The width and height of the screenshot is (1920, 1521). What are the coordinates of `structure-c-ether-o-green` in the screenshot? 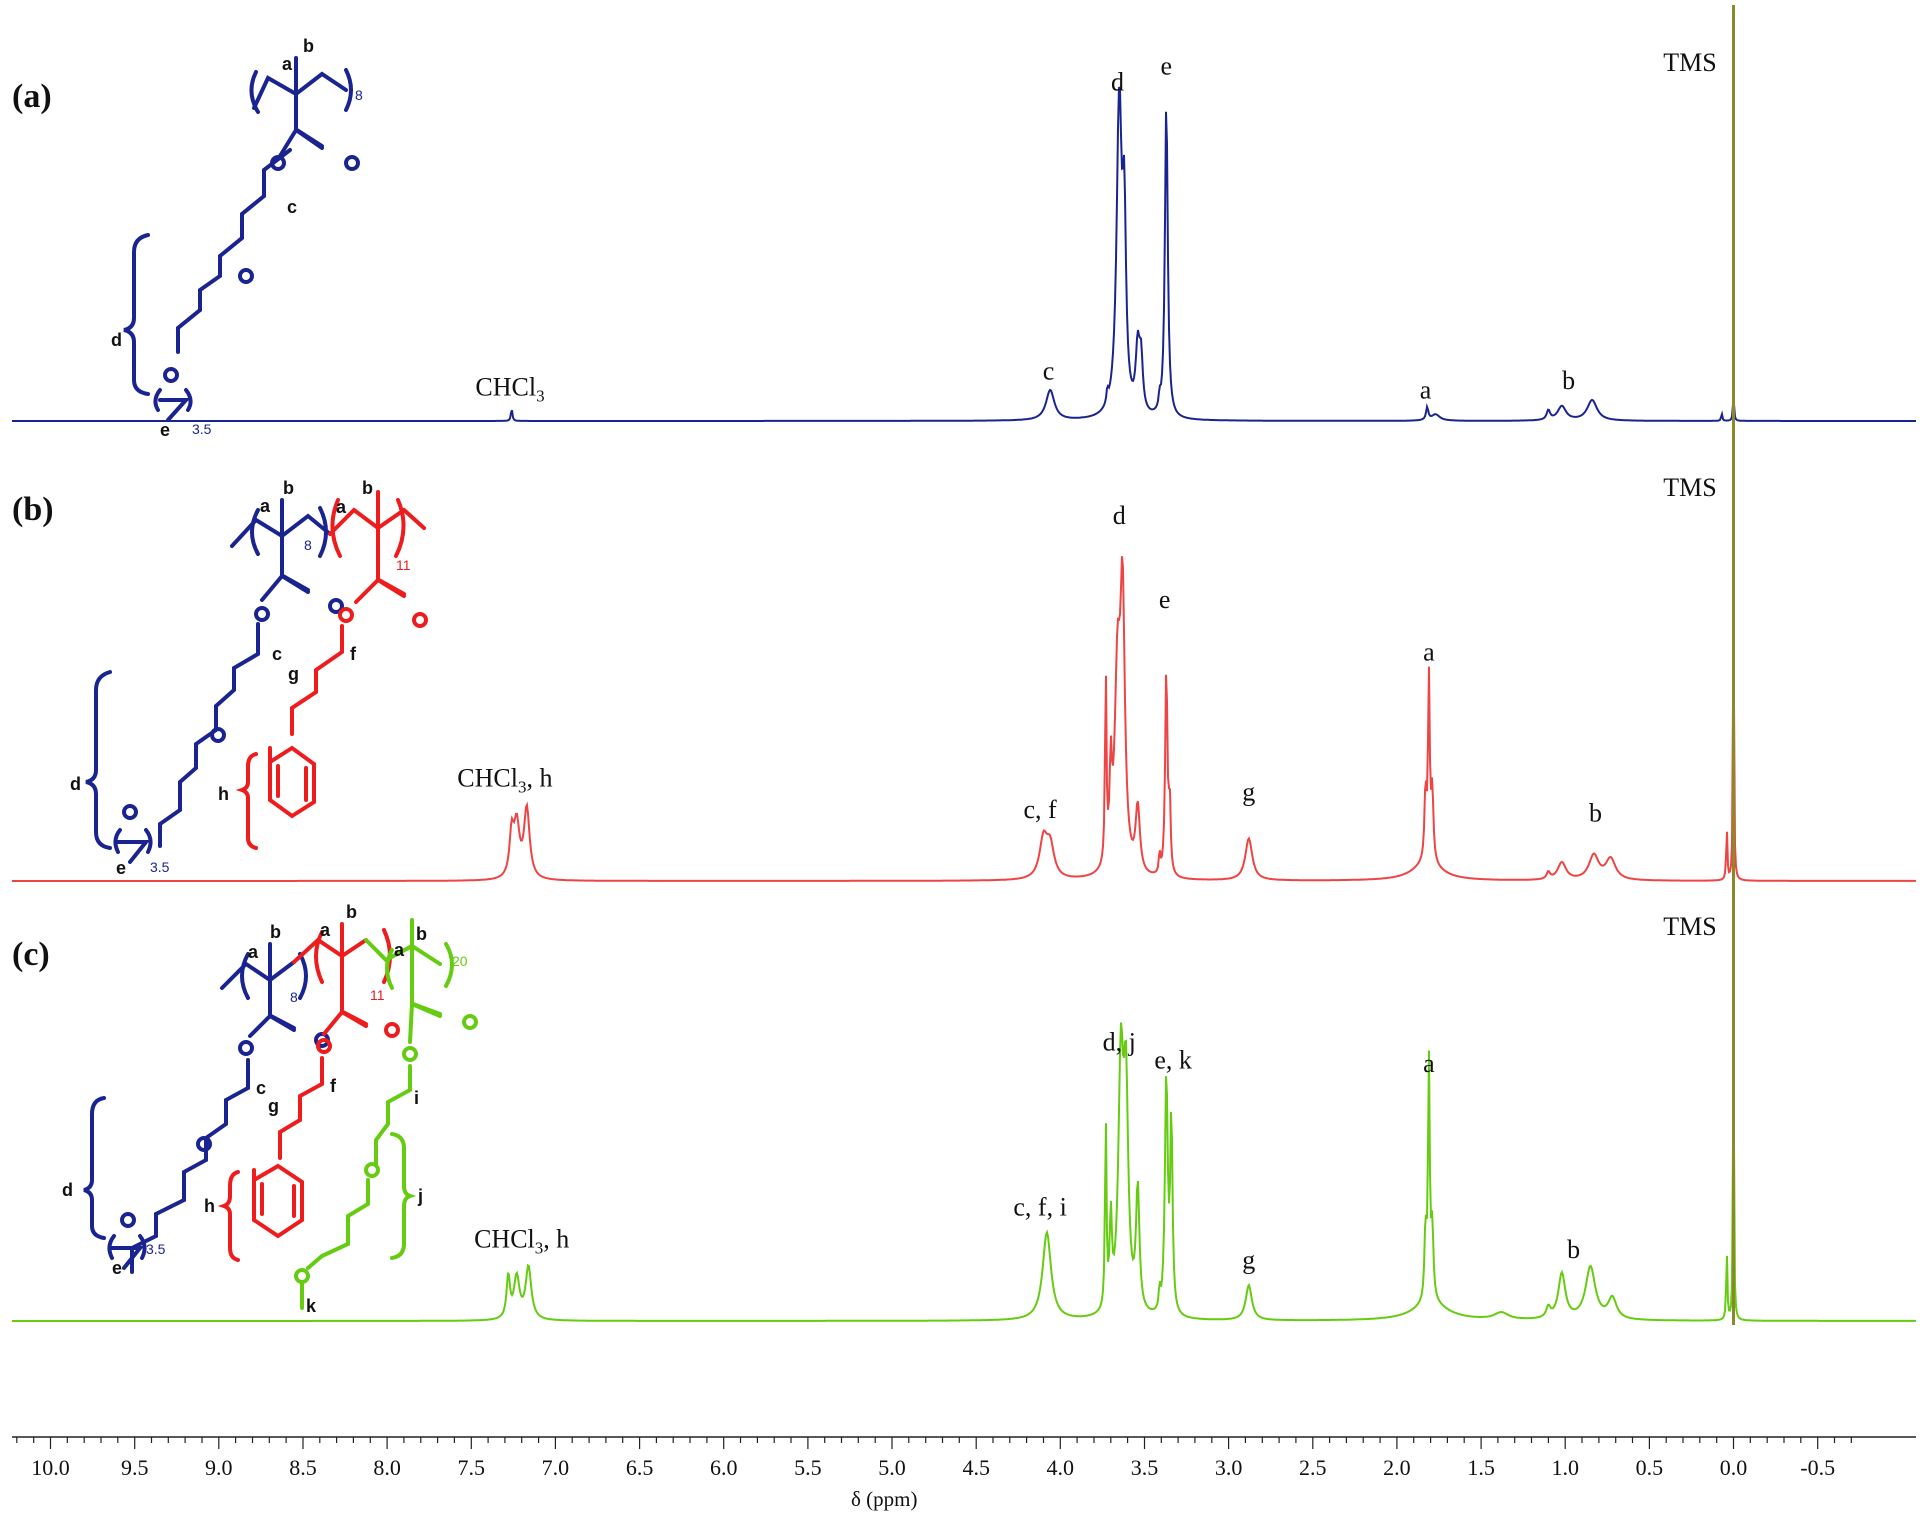 It's located at (372, 1170).